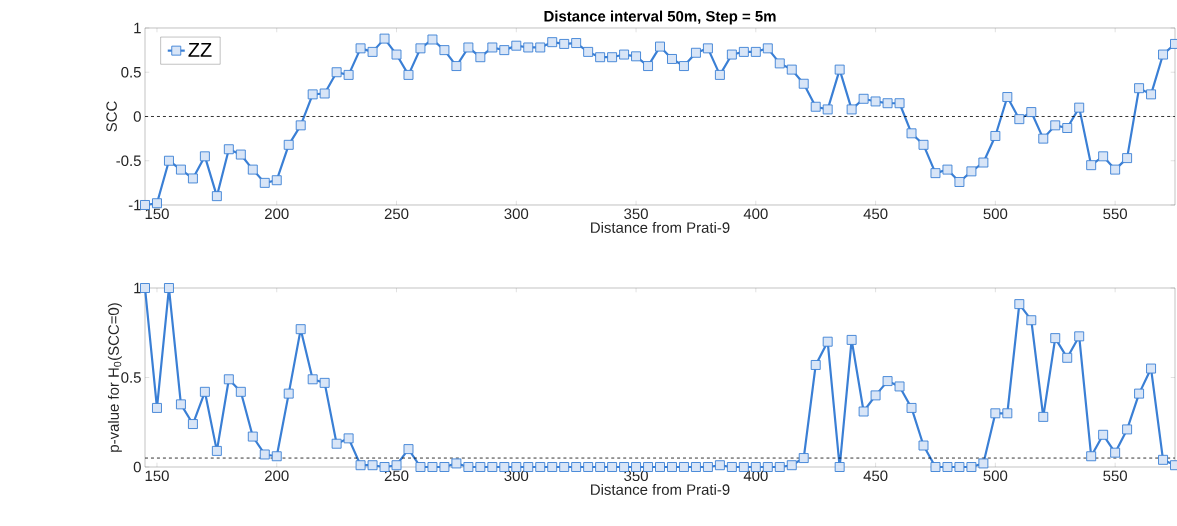 The width and height of the screenshot is (1177, 526). Describe the element at coordinates (137, 28) in the screenshot. I see `y-tick-label: 1` at that location.